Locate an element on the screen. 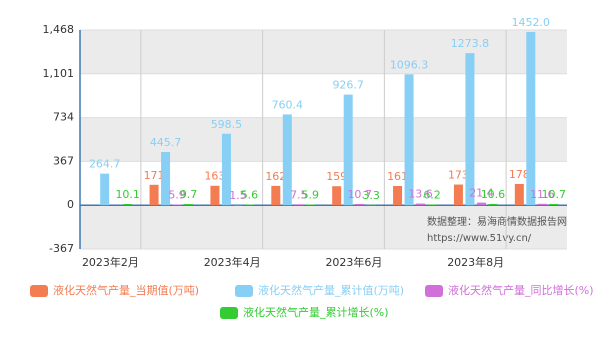 The height and width of the screenshot is (356, 616). value-label: 6.2 is located at coordinates (432, 194).